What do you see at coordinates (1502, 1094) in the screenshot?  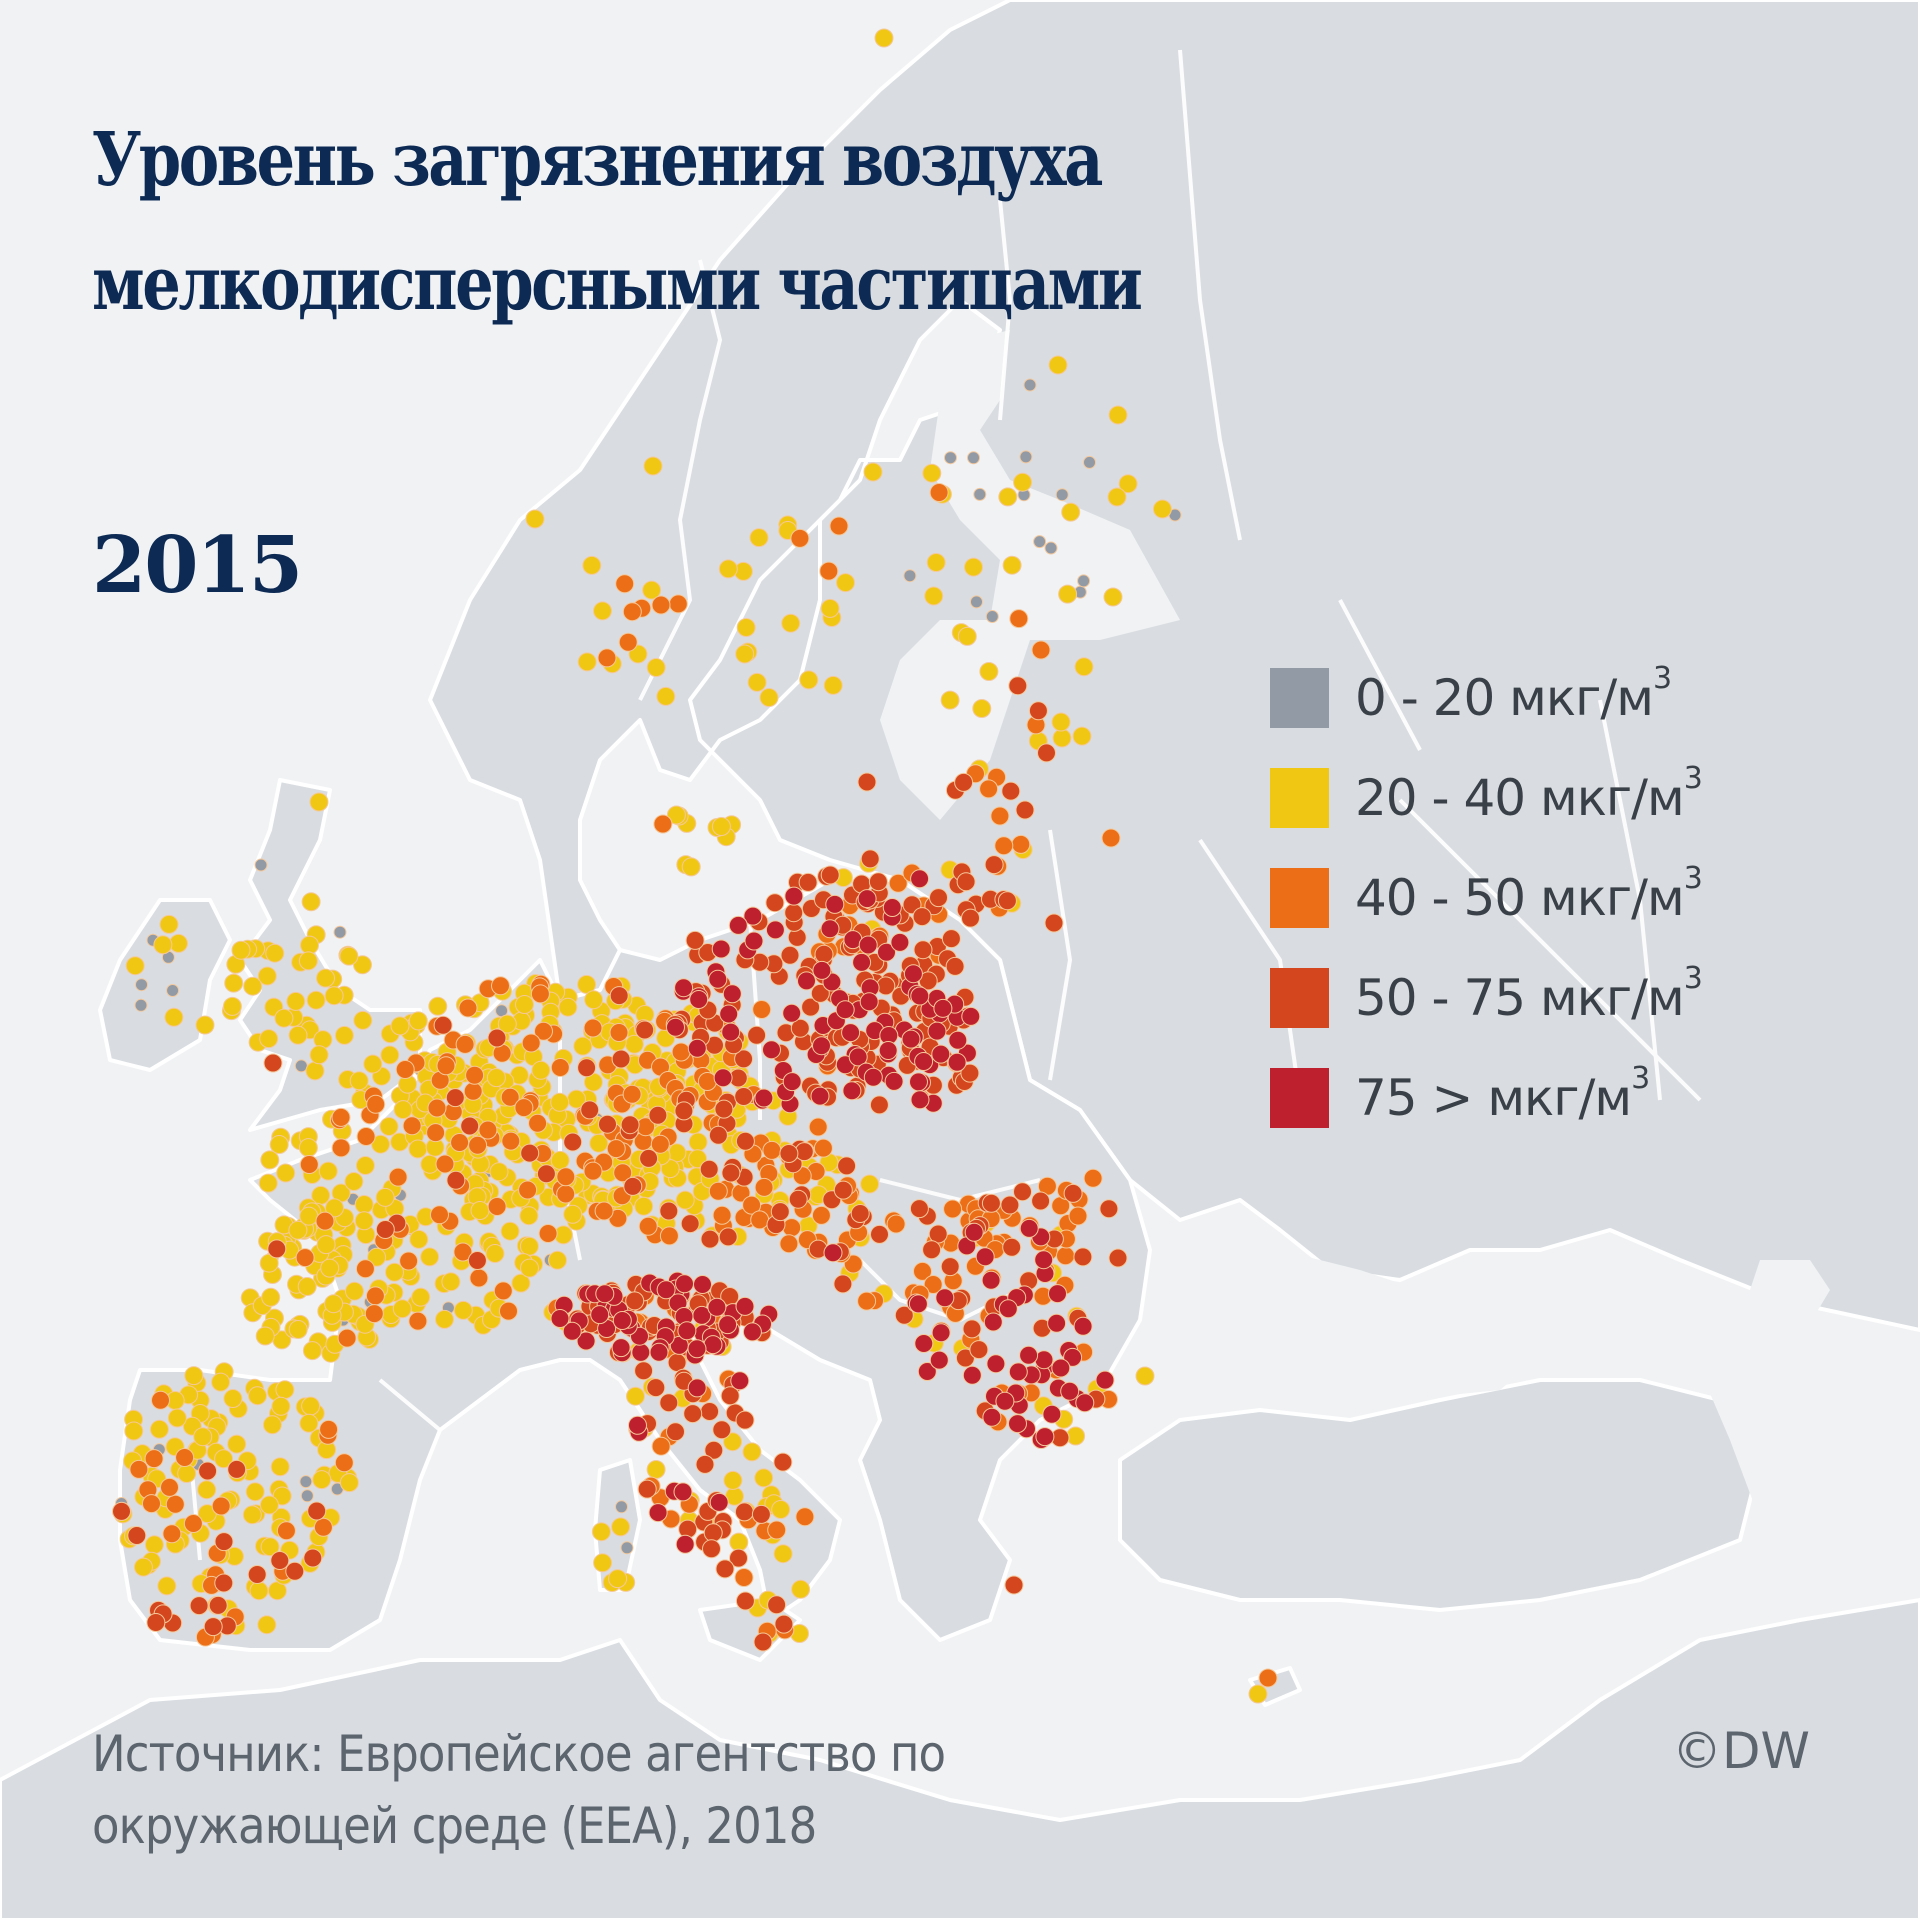 I see `legend-label: 75 > мкг/м3` at bounding box center [1502, 1094].